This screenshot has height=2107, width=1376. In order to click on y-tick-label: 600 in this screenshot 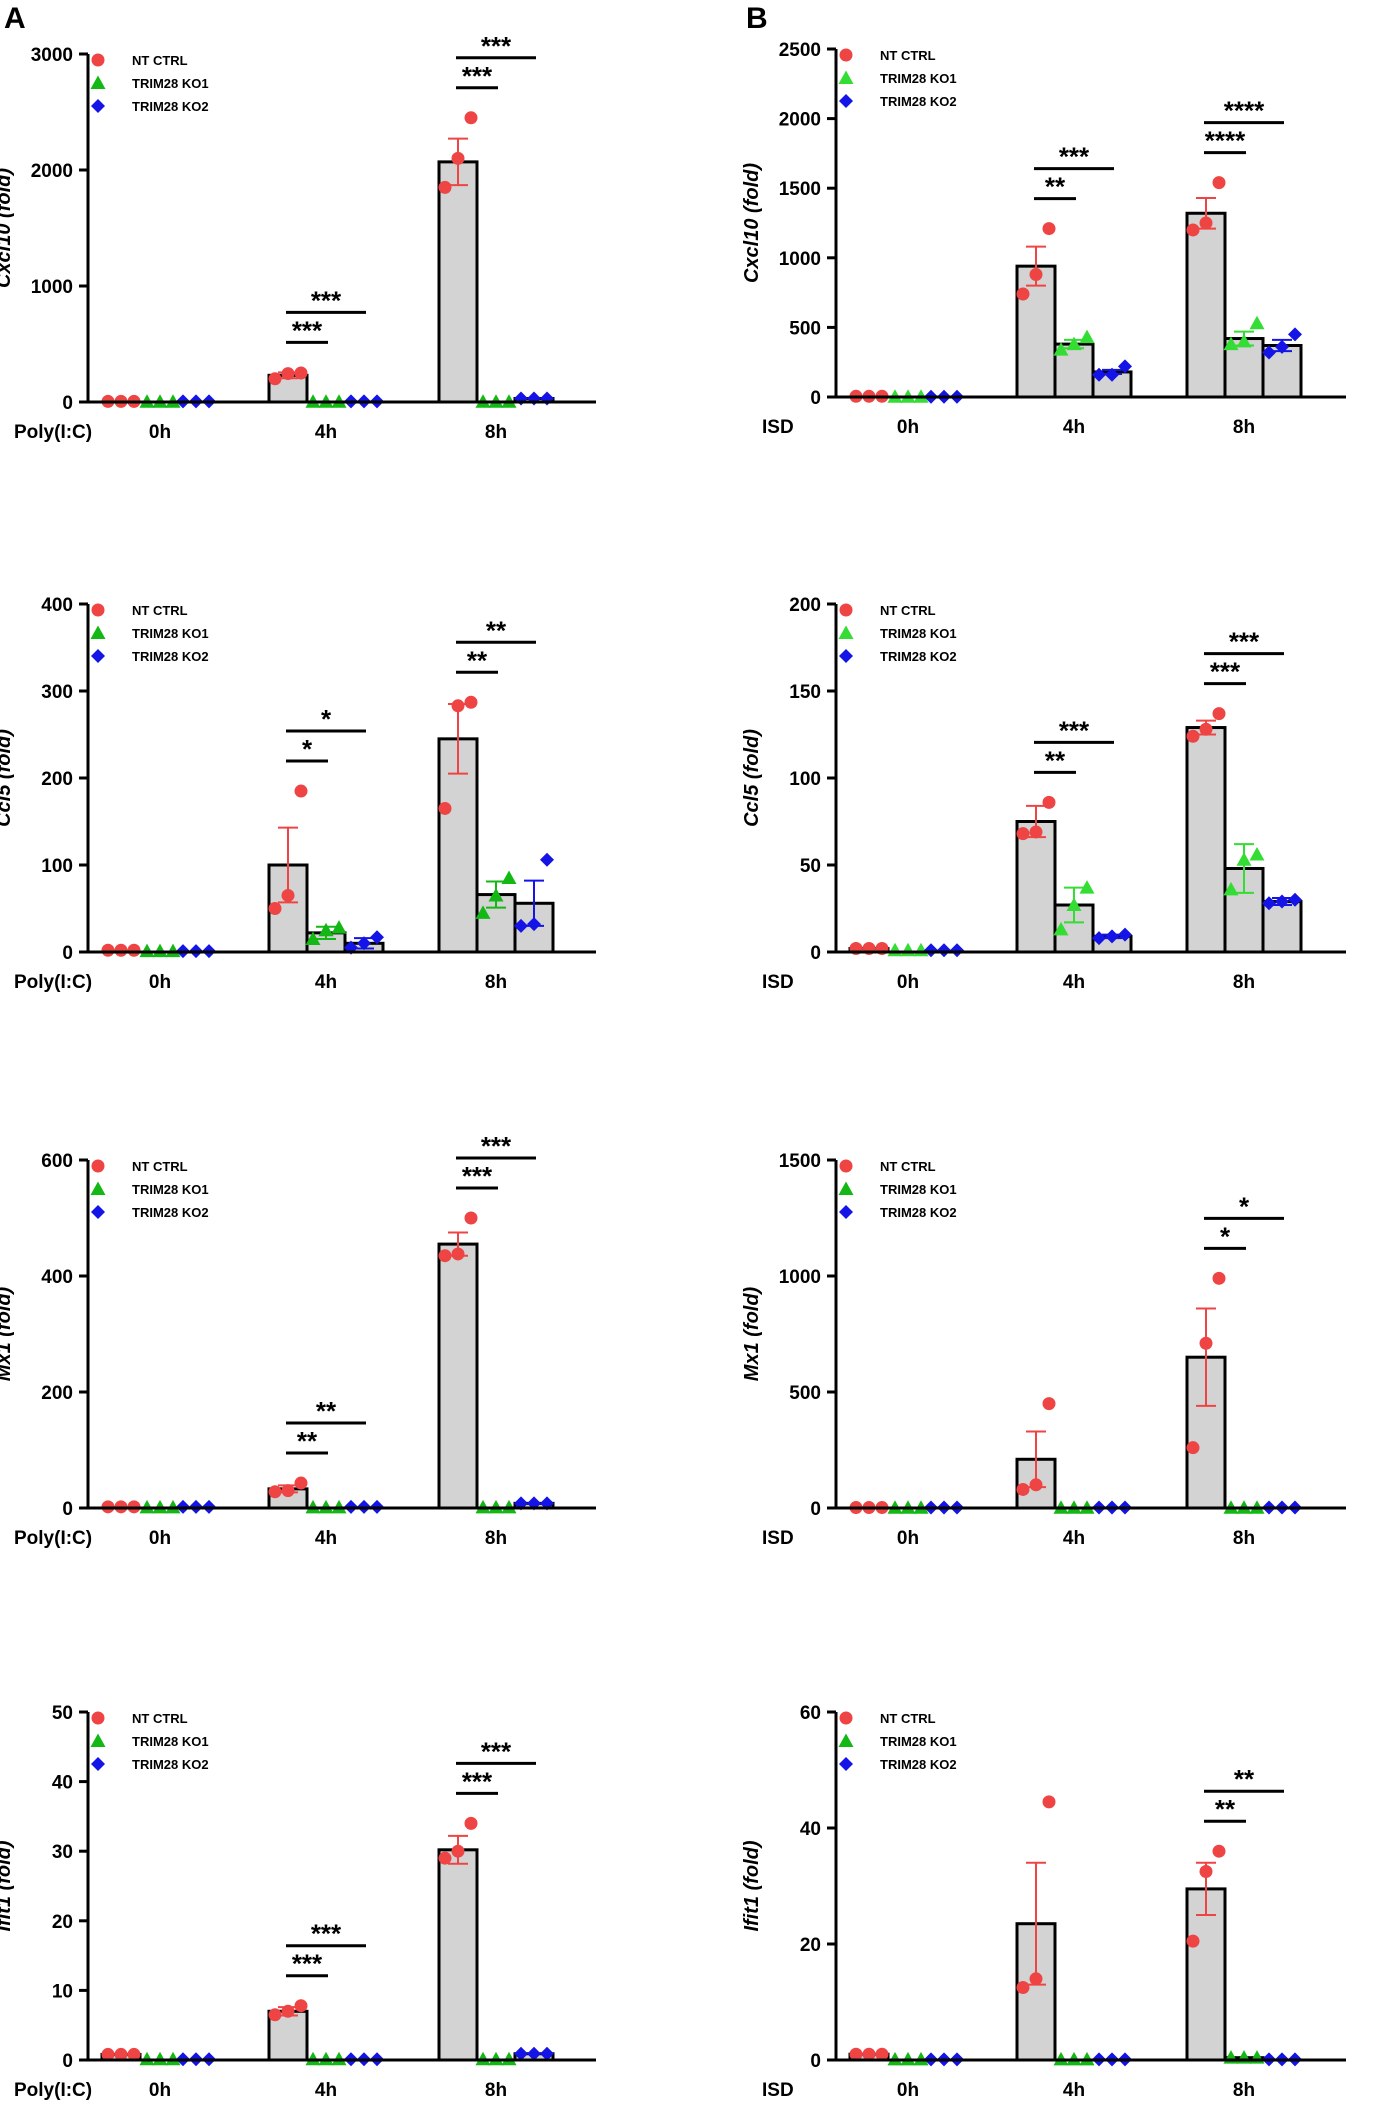, I will do `click(57, 1161)`.